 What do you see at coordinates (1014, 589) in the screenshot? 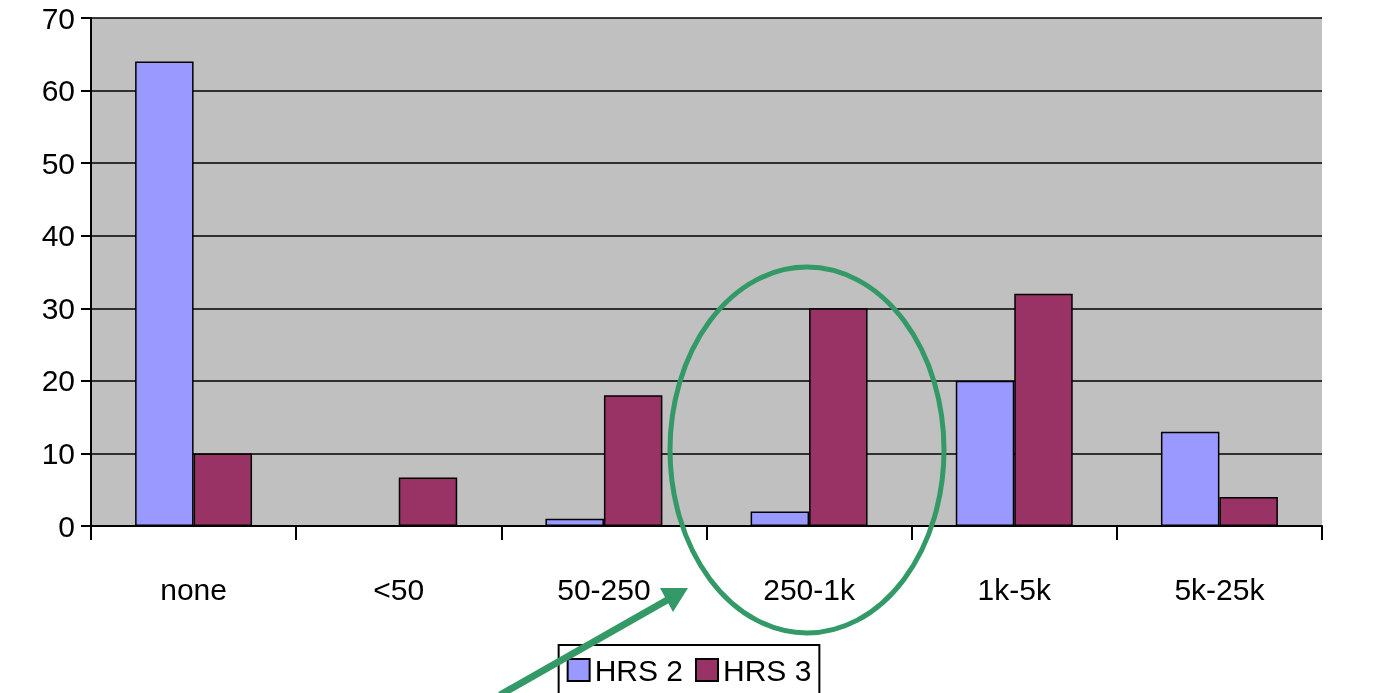
I see `x-tick-label: 1k-5k` at bounding box center [1014, 589].